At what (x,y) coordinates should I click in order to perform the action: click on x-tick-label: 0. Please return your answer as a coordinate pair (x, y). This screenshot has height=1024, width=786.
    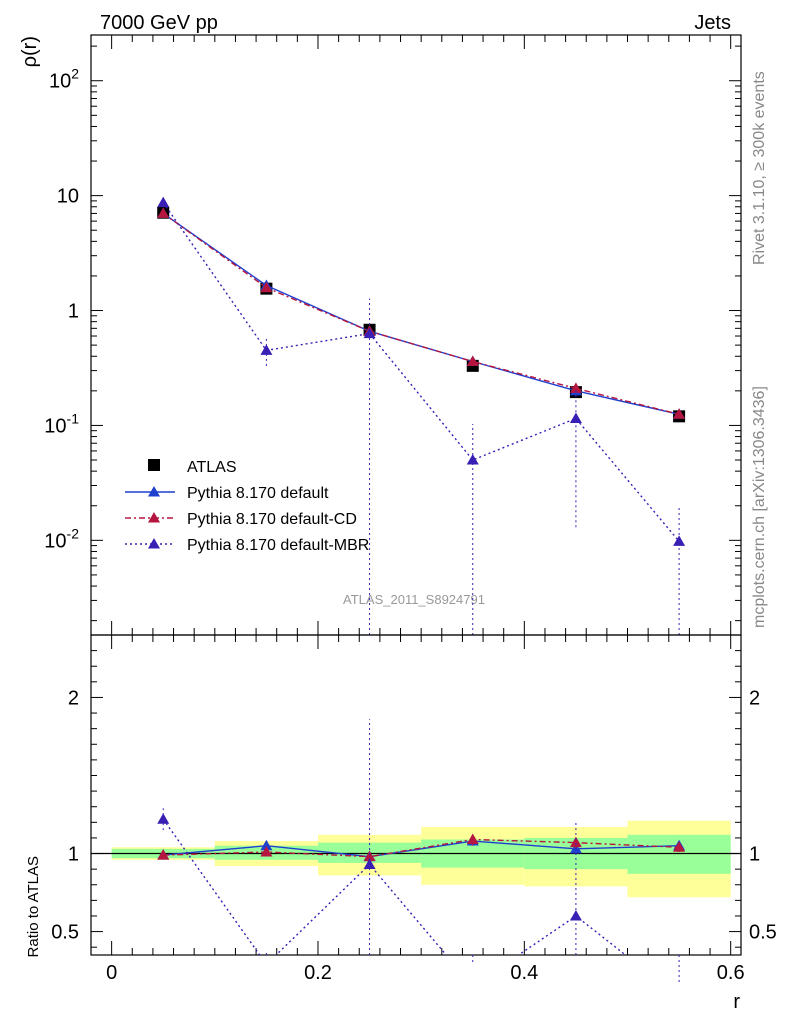
    Looking at the image, I should click on (111, 973).